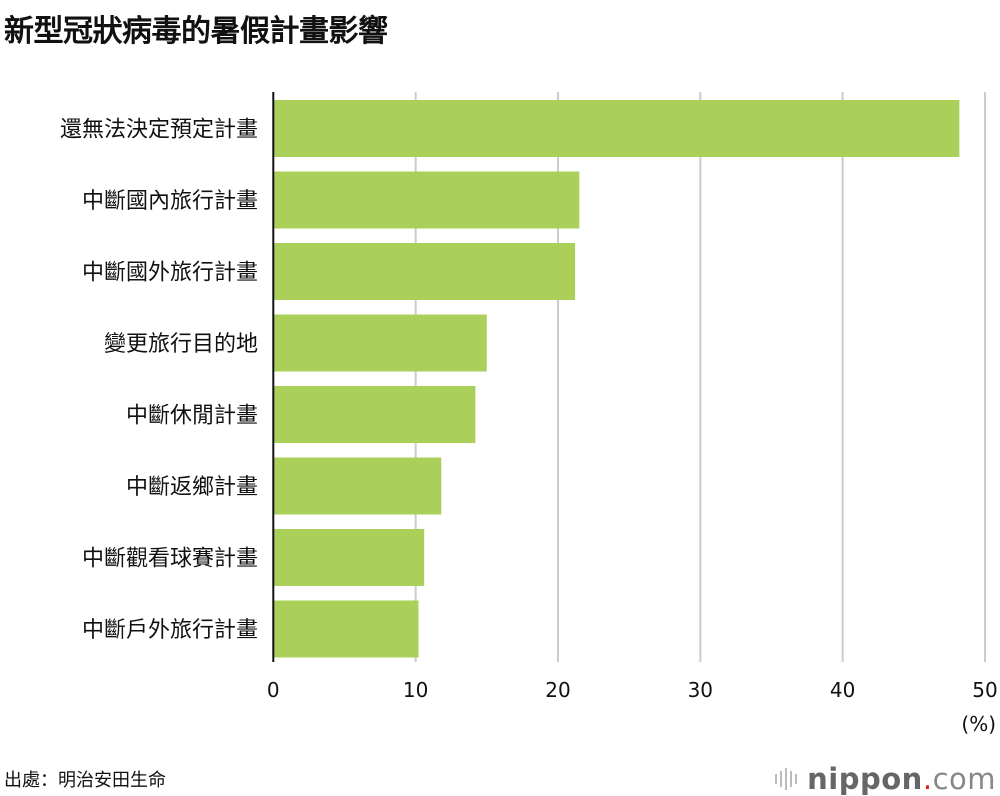 The height and width of the screenshot is (796, 1000). Describe the element at coordinates (159, 130) in the screenshot. I see `category-label: 還無法決定預定計畫` at that location.